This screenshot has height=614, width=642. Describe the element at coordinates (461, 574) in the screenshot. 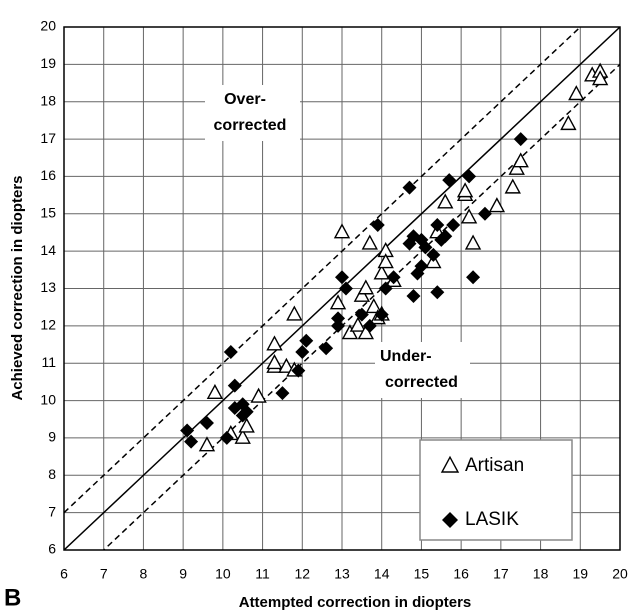

I see `x-tick-label: 16` at that location.